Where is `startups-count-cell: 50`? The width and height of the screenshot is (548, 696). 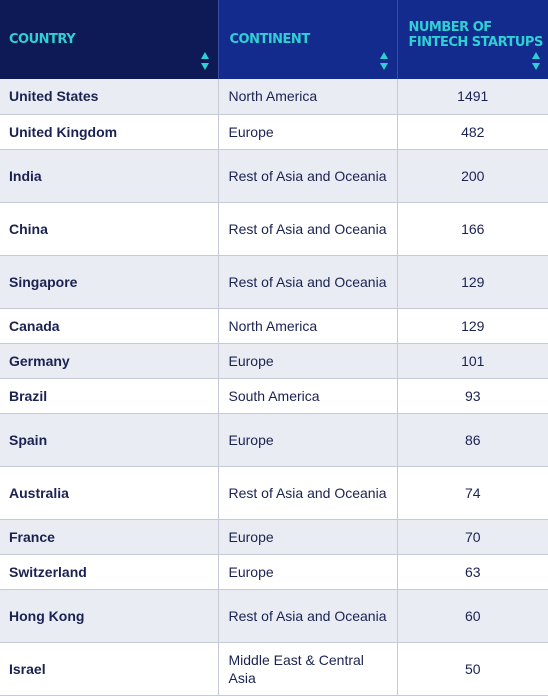 startups-count-cell: 50 is located at coordinates (472, 668).